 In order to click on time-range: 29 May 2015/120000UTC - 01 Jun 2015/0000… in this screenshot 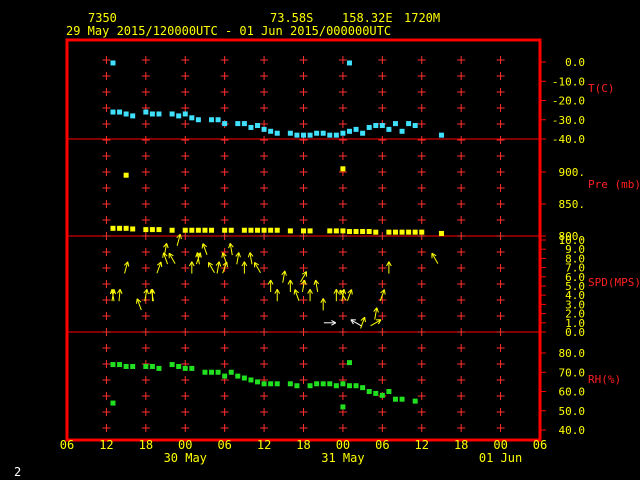, I will do `click(229, 31)`.